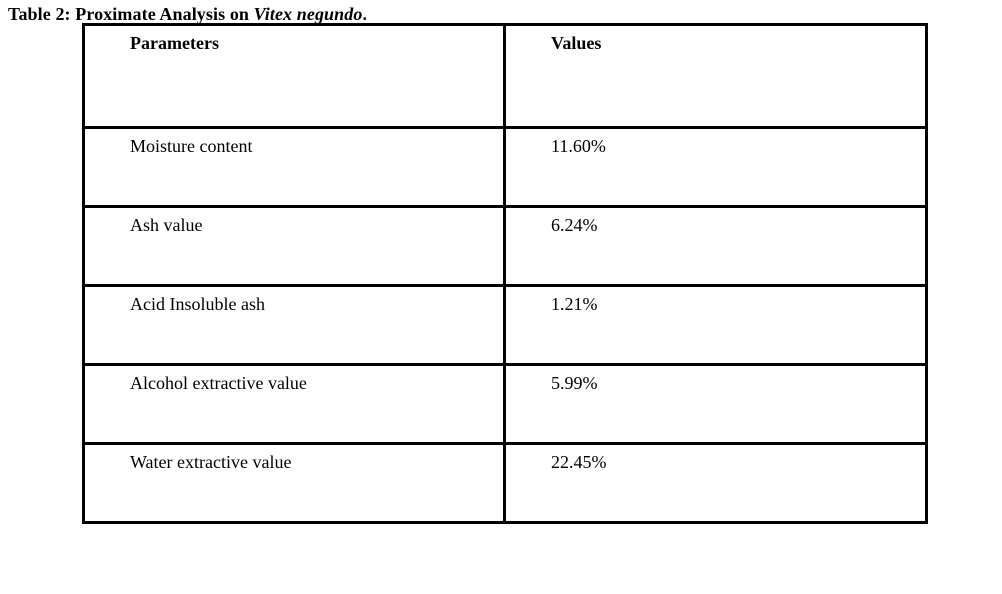 The height and width of the screenshot is (594, 1002). Describe the element at coordinates (294, 483) in the screenshot. I see `parameter-cell: Water extractive value` at that location.